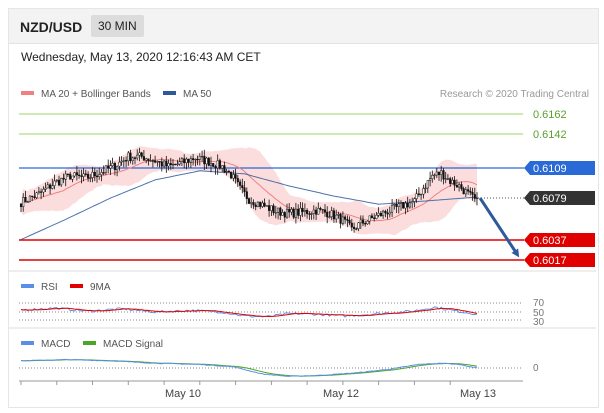 This screenshot has height=413, width=604. Describe the element at coordinates (117, 26) in the screenshot. I see `timeframe-badge: 30 MIN` at that location.